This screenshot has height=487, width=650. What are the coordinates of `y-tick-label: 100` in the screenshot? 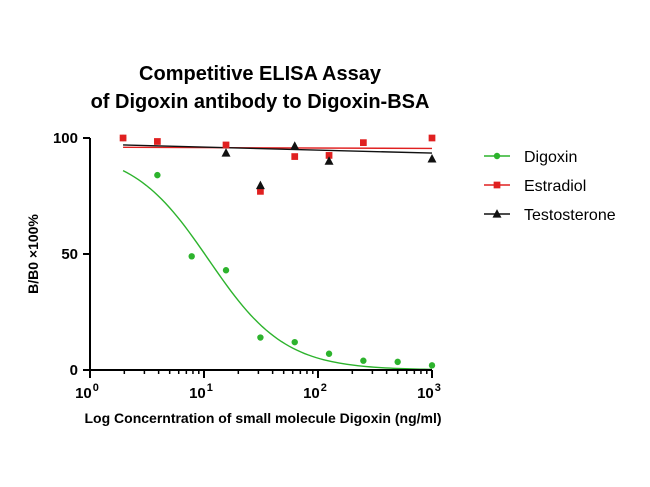 It's located at (65, 138).